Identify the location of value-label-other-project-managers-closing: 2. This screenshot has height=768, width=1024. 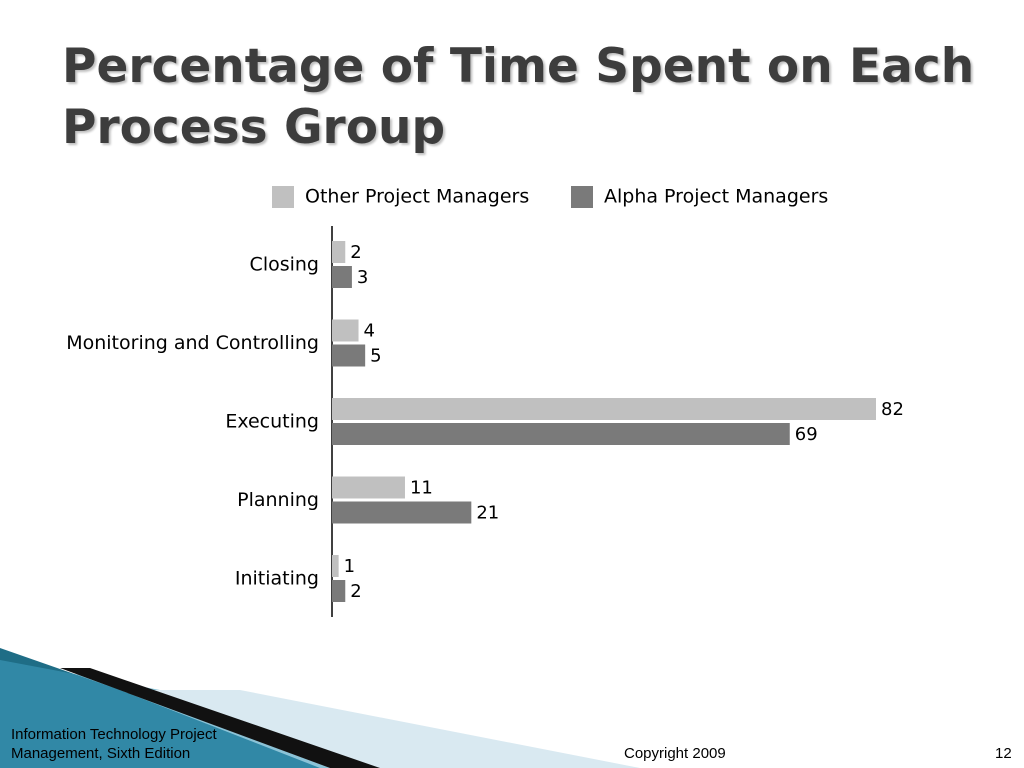
(355, 252).